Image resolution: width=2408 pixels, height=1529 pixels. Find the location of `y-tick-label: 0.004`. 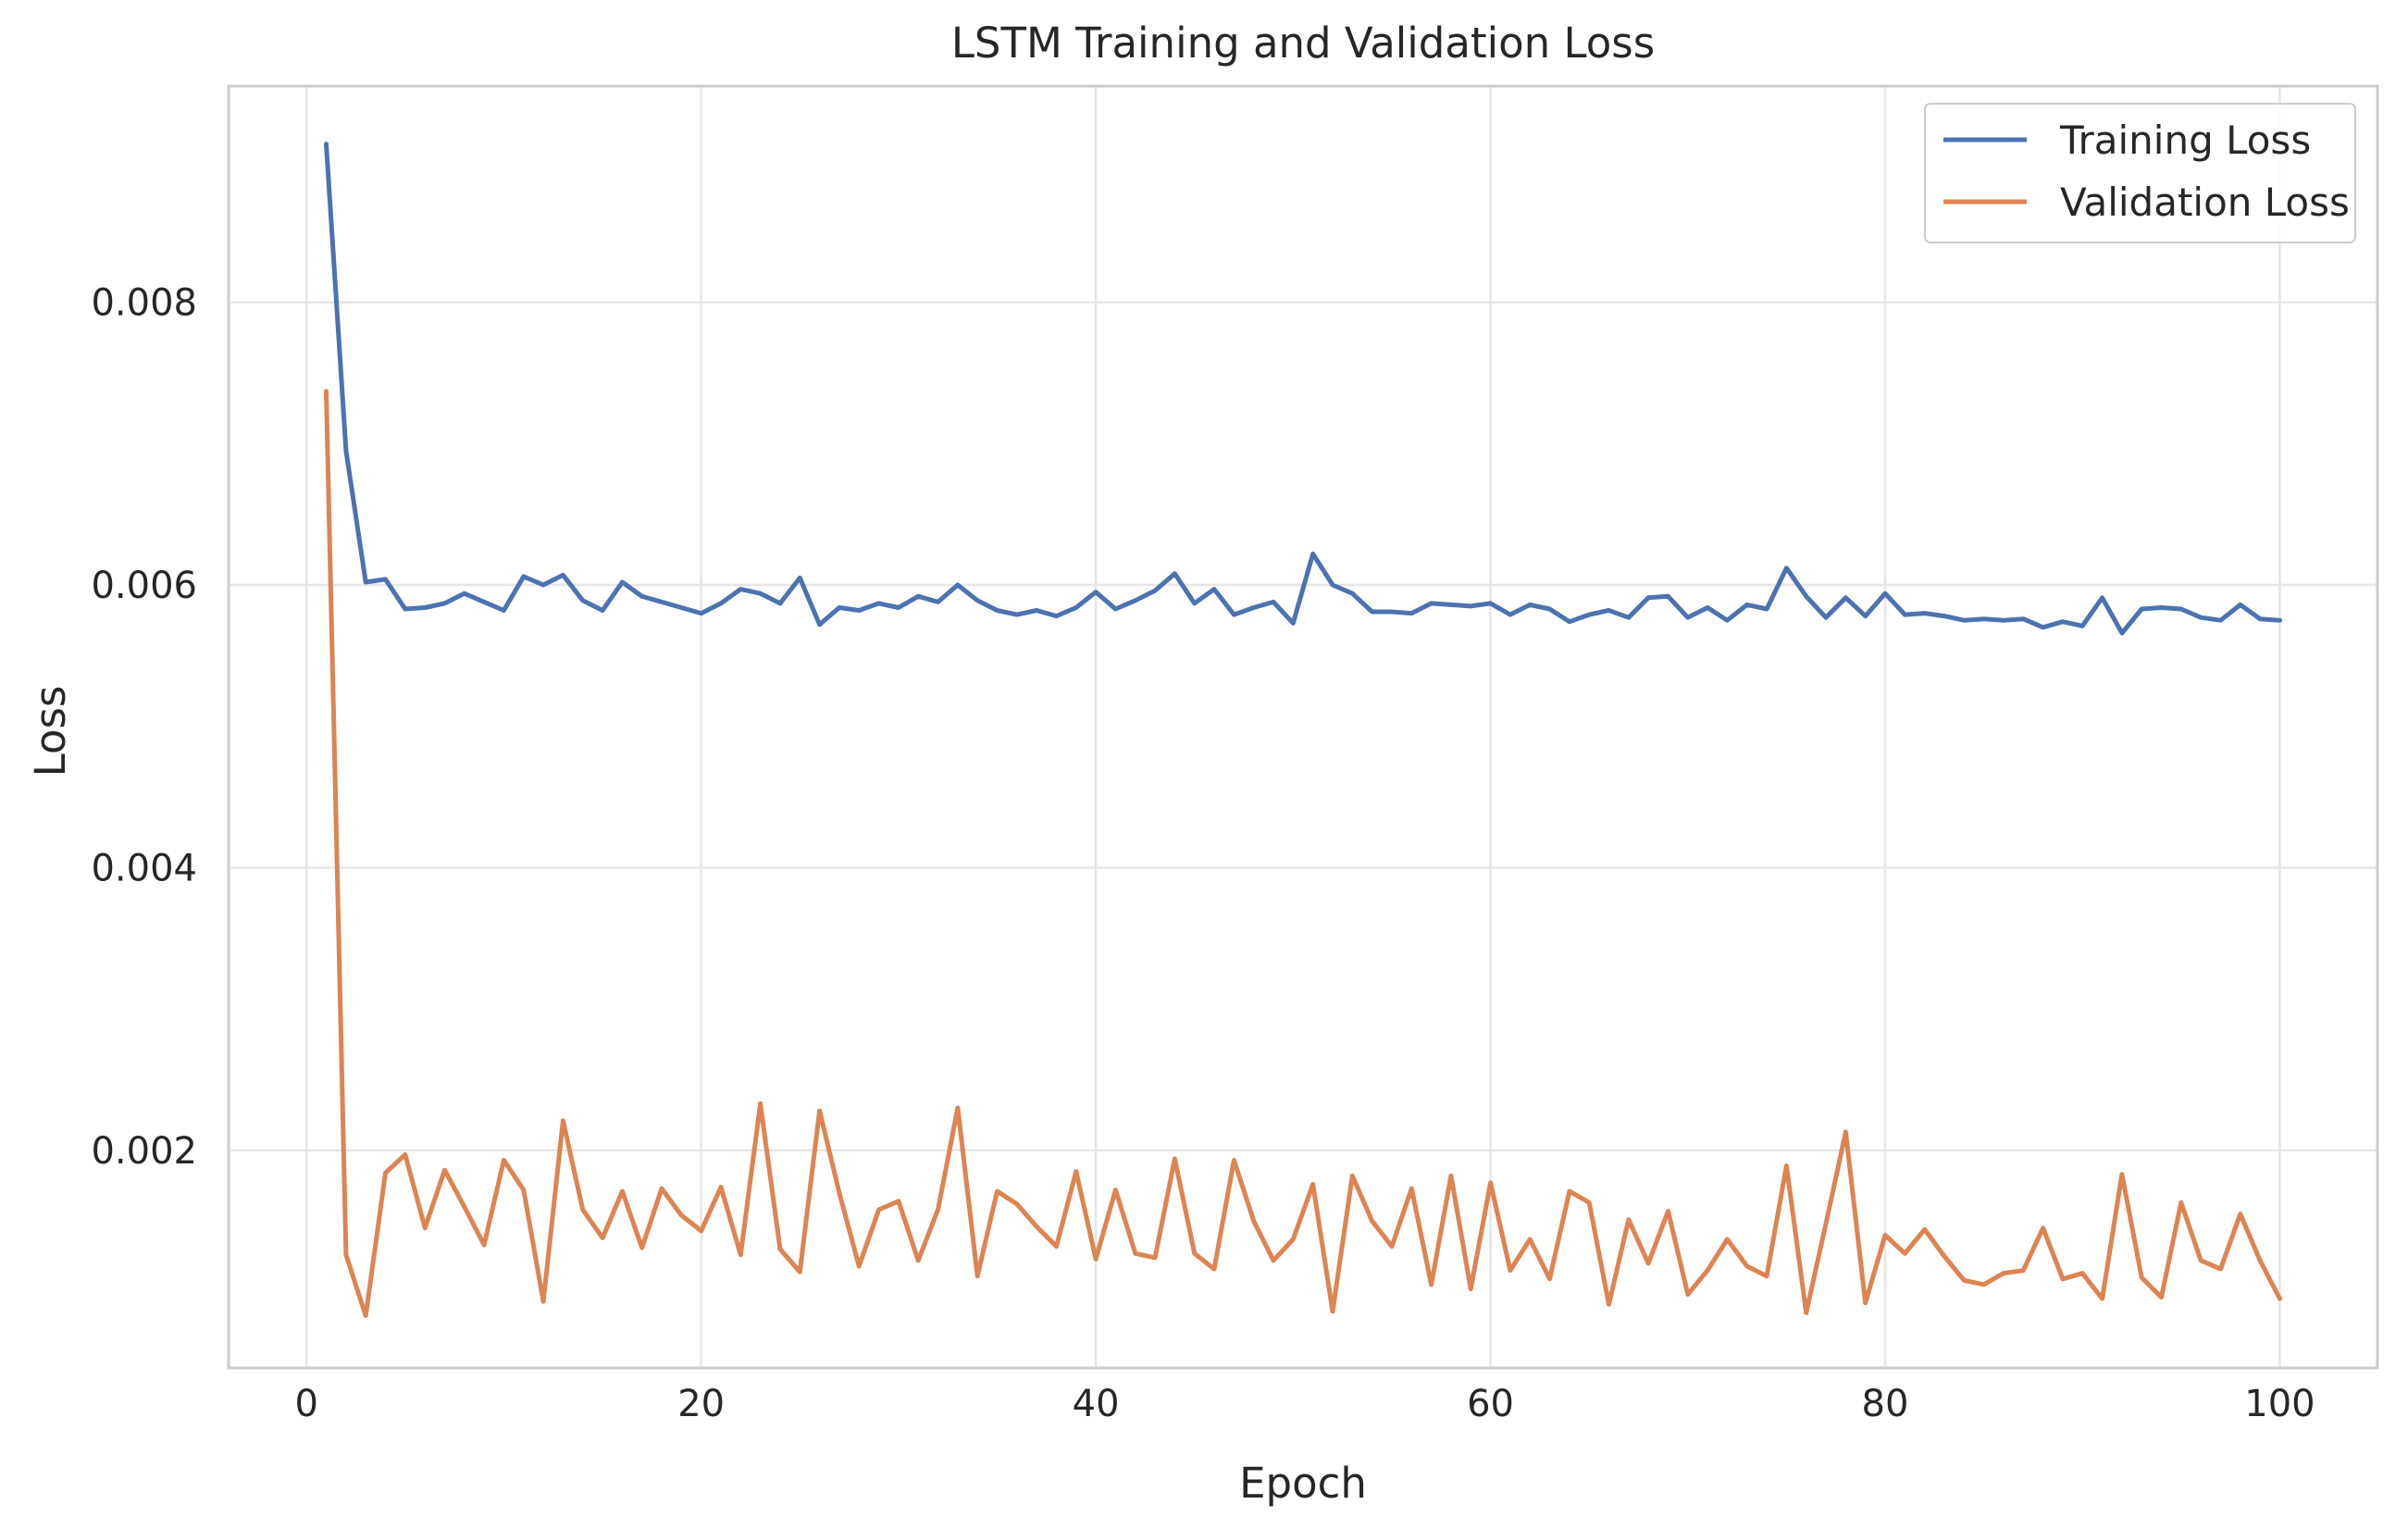

y-tick-label: 0.004 is located at coordinates (144, 868).